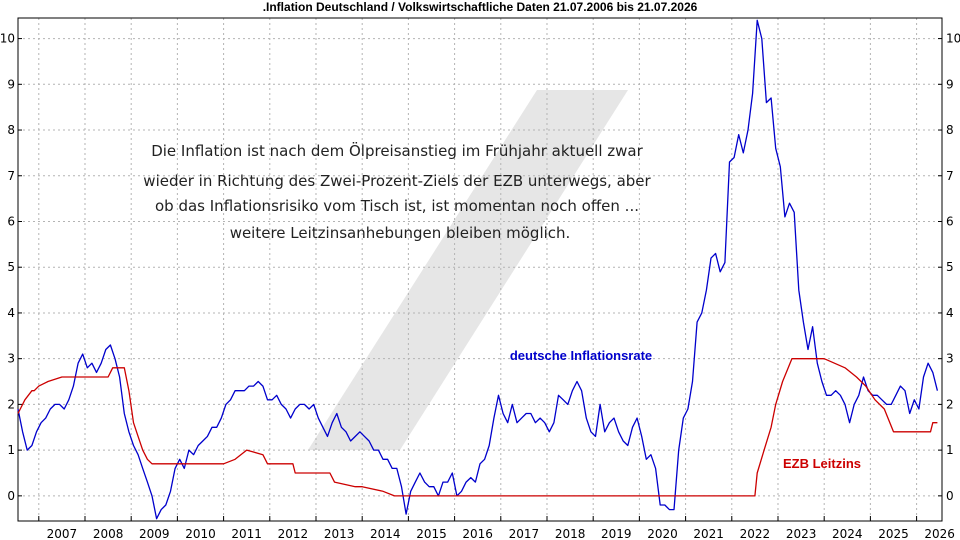  Describe the element at coordinates (662, 533) in the screenshot. I see `x-tick-label: 2020` at that location.